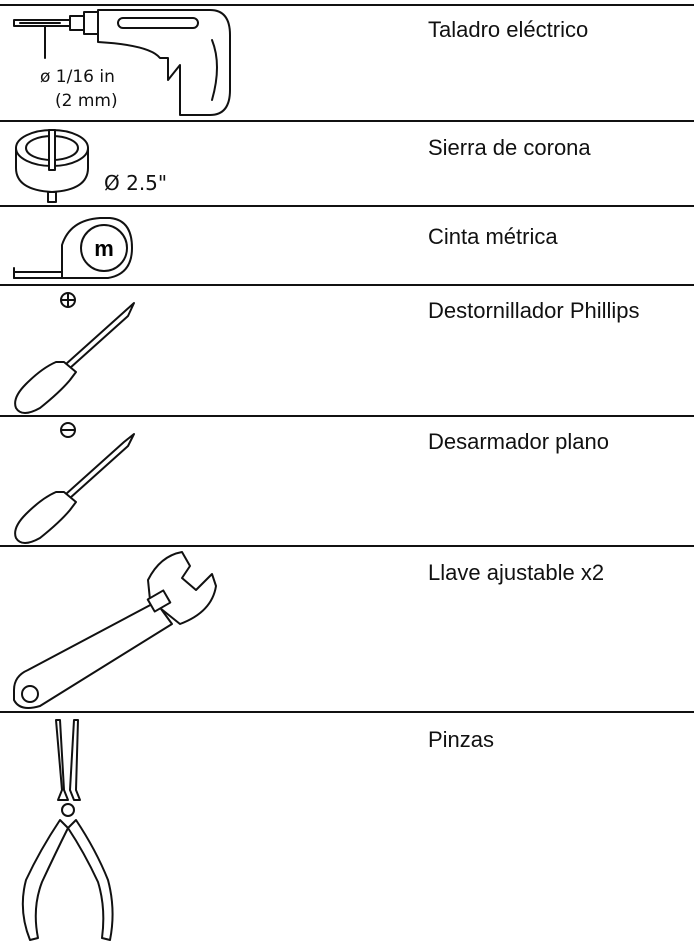 The width and height of the screenshot is (694, 946). What do you see at coordinates (493, 236) in the screenshot?
I see `item-label: Cinta métrica` at bounding box center [493, 236].